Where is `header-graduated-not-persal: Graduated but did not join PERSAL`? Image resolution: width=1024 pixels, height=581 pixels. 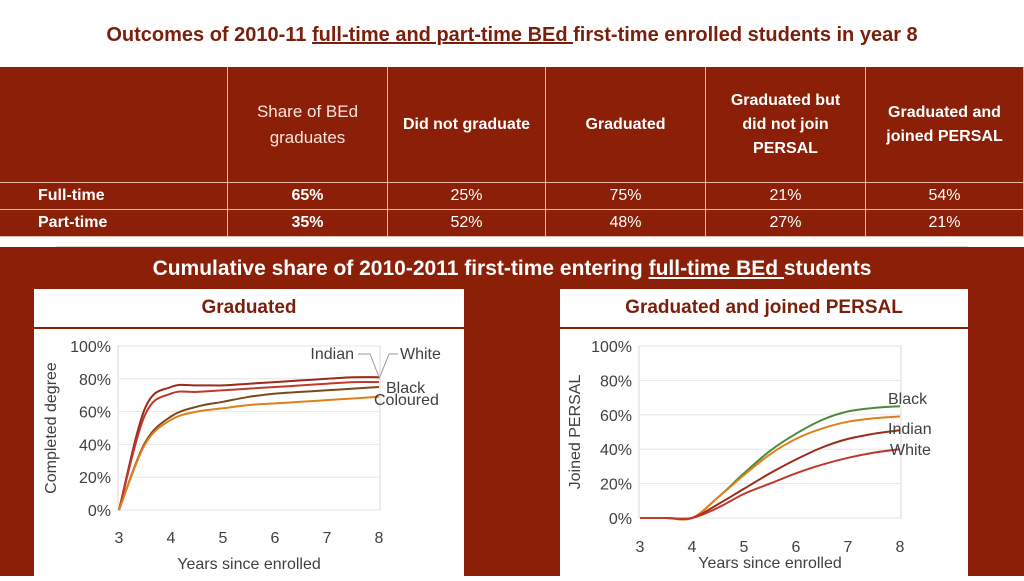
header-graduated-not-persal: Graduated but did not join PERSAL is located at coordinates (786, 125).